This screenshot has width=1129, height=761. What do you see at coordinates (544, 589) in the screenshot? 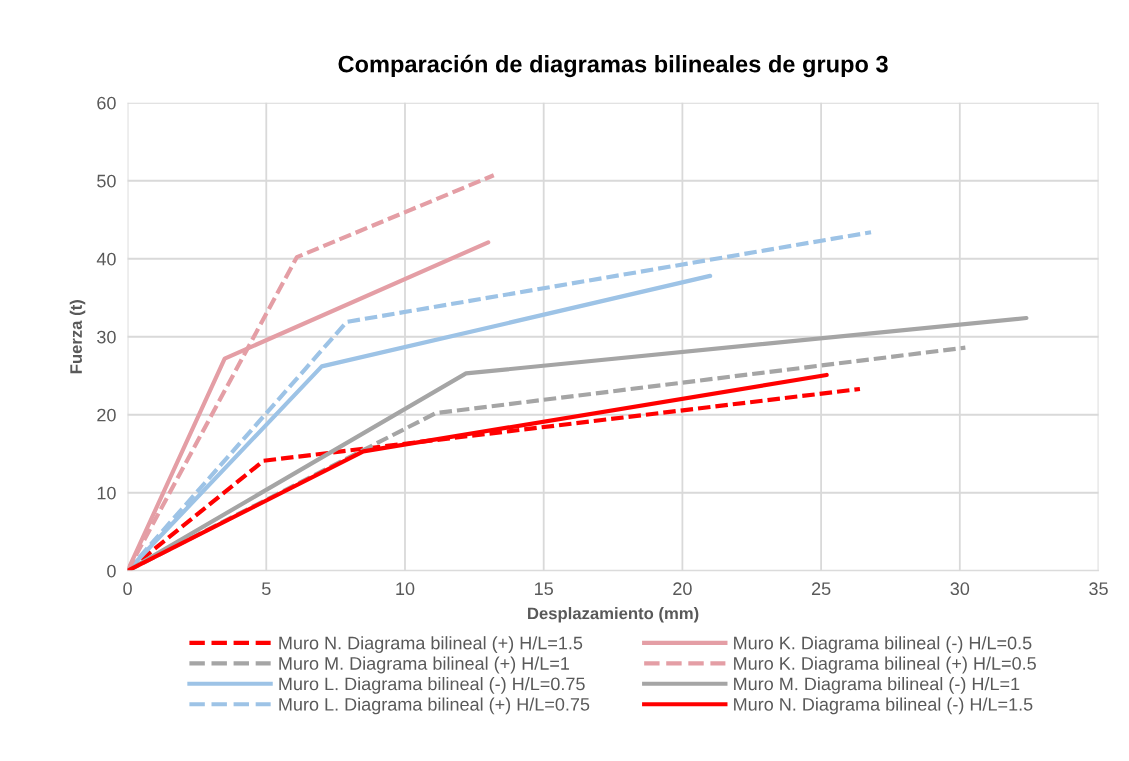
I see `x-tick-label: 15` at bounding box center [544, 589].